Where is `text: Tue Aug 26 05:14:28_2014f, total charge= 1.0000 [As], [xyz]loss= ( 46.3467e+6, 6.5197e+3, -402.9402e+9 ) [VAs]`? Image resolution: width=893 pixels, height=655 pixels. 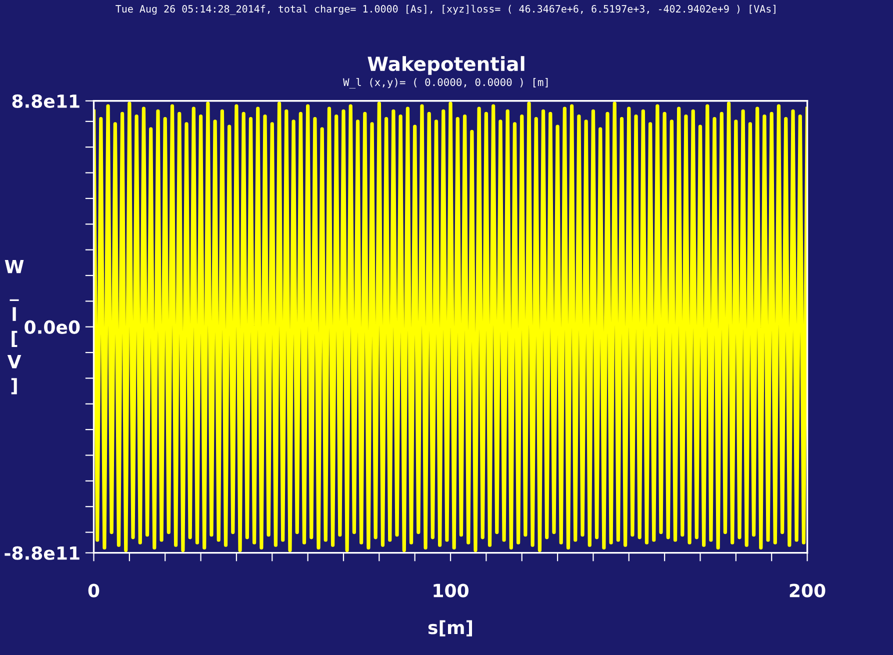 text: Tue Aug 26 05:14:28_2014f, total charge= 1.0000 [As], [xyz]loss= ( 46.3467e+6, 6.5197e+3, -402.9402e+9 ) [VAs] is located at coordinates (446, 9).